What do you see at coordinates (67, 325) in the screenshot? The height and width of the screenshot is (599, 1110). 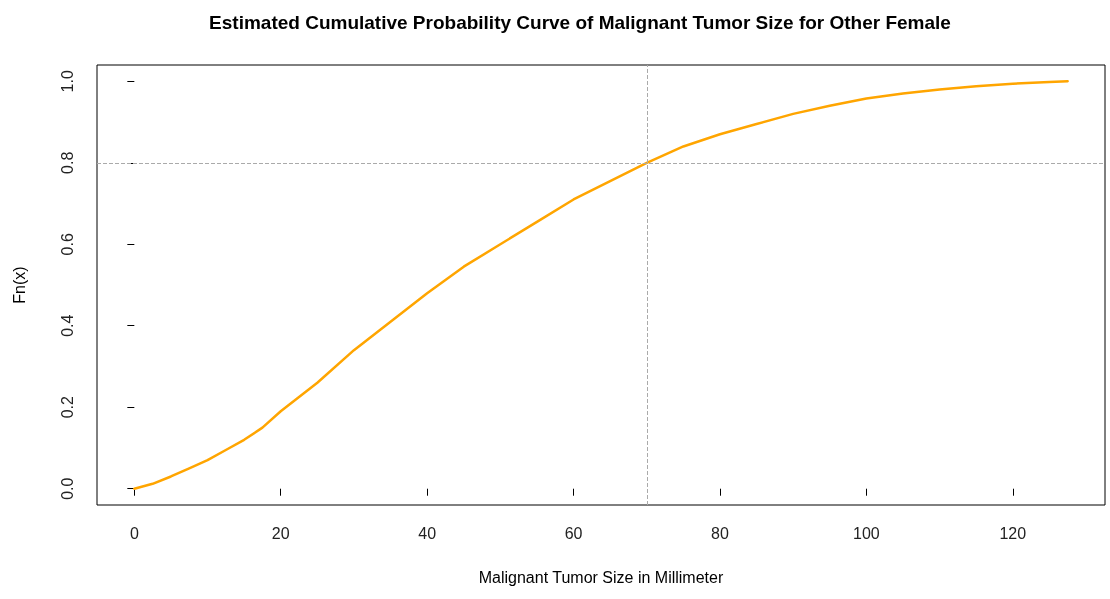 I see `y-tick-label: 0.4` at bounding box center [67, 325].